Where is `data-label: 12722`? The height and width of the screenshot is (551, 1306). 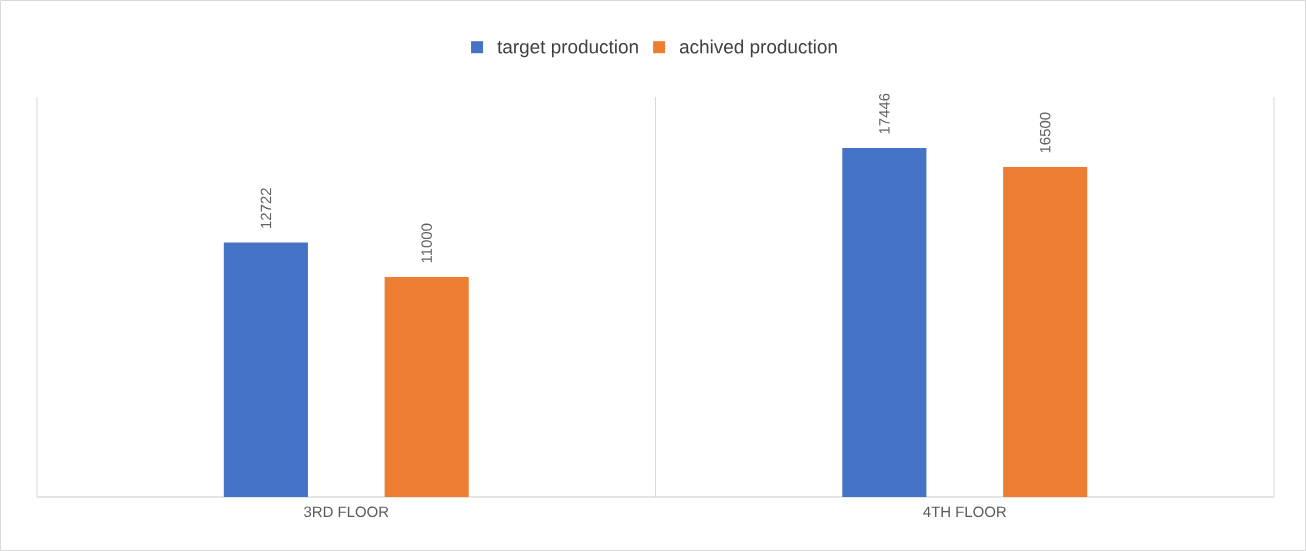
data-label: 12722 is located at coordinates (266, 208).